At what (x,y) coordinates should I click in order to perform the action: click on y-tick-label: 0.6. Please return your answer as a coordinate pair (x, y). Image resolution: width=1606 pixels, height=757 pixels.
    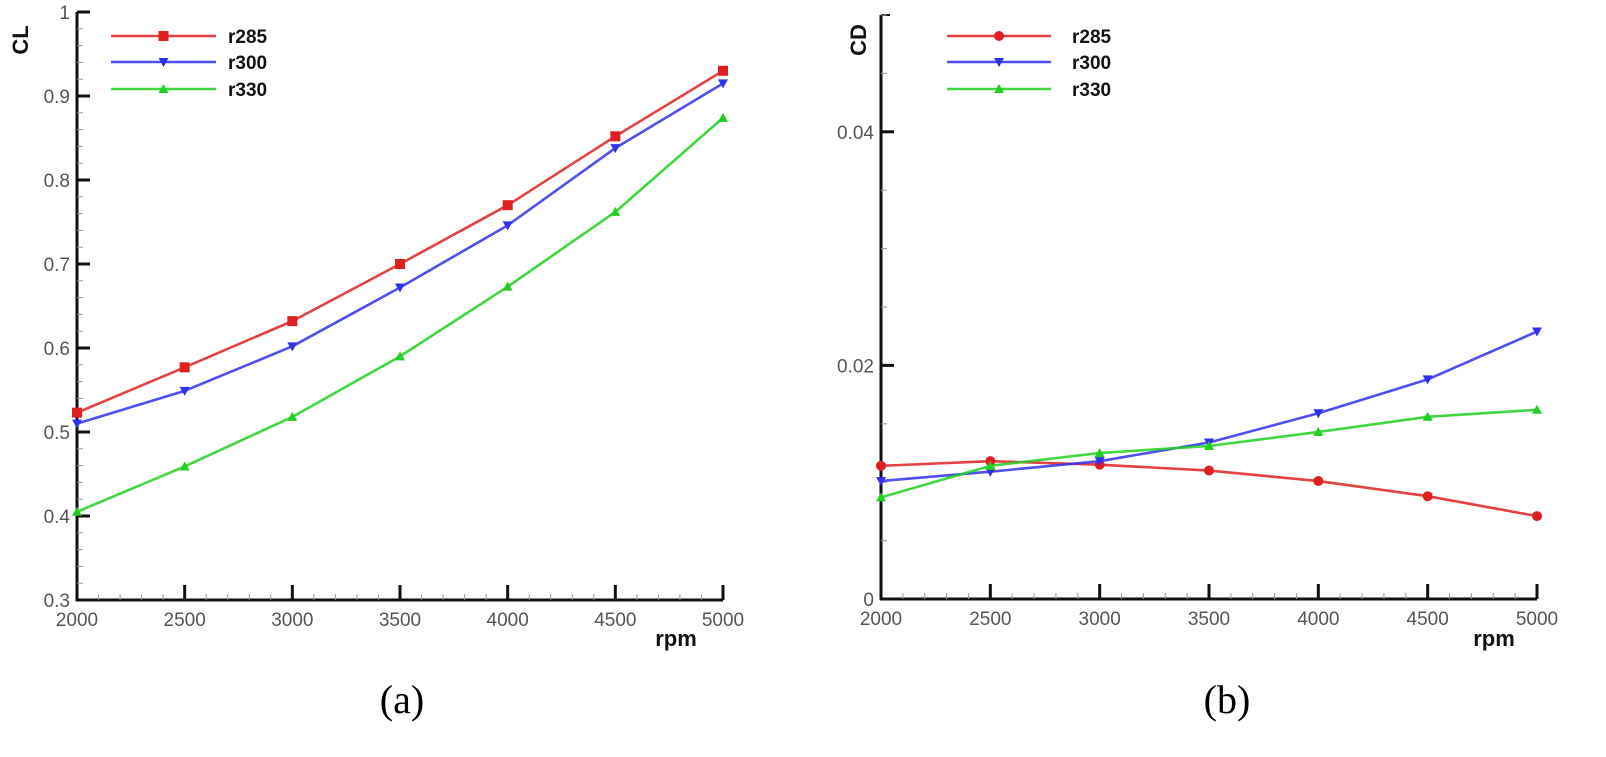
    Looking at the image, I should click on (57, 349).